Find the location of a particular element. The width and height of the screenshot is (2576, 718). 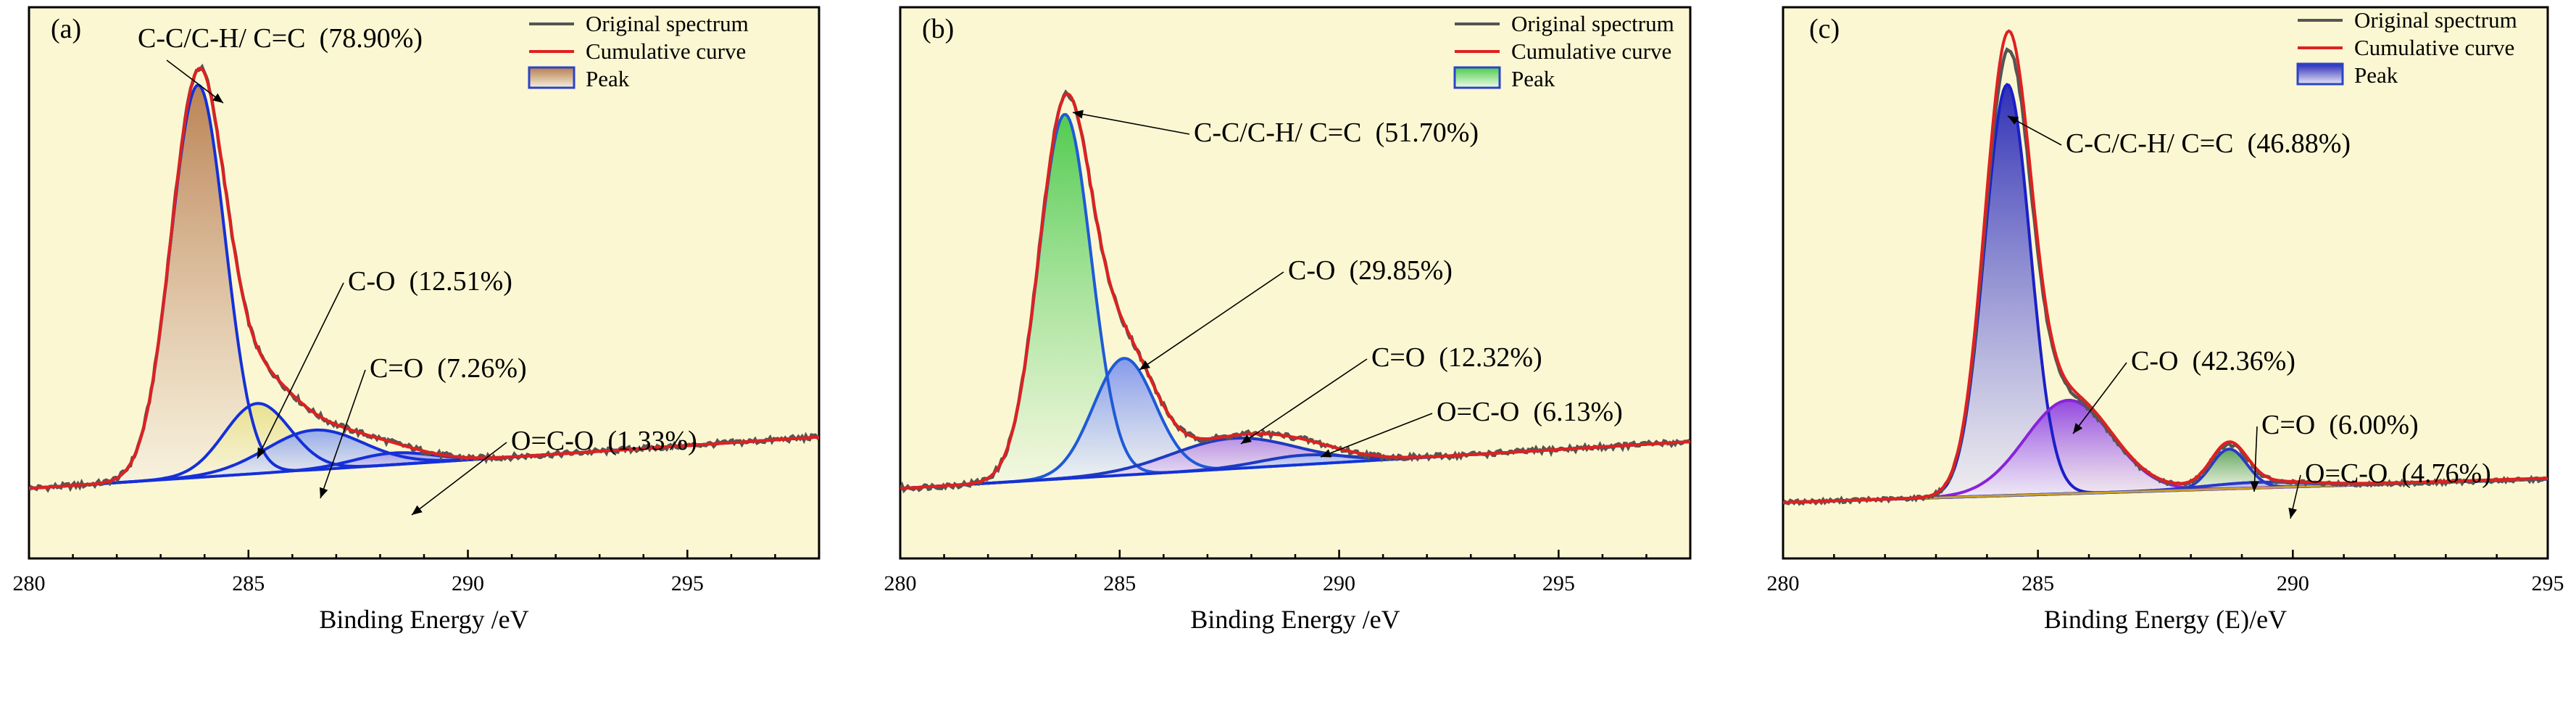

peak-annotation: C=O (7.26%) is located at coordinates (448, 368).